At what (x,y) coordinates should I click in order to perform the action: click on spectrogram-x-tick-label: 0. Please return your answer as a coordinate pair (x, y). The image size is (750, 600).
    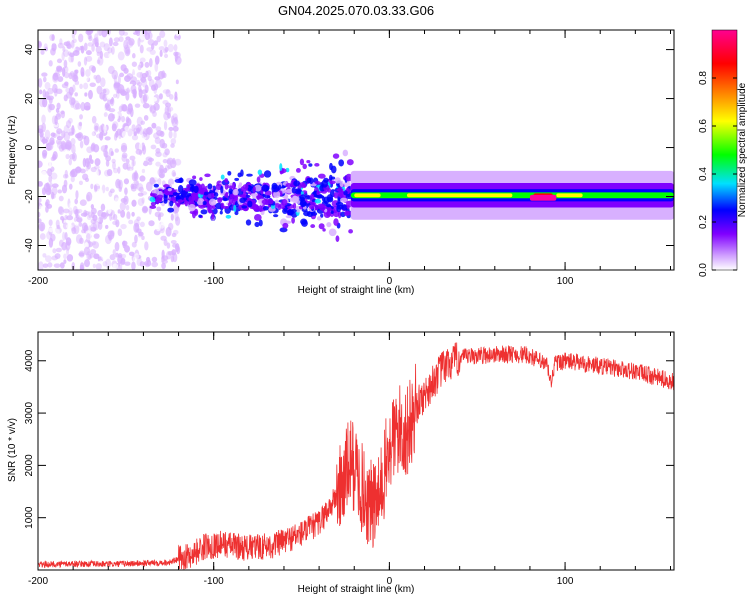
    Looking at the image, I should click on (390, 281).